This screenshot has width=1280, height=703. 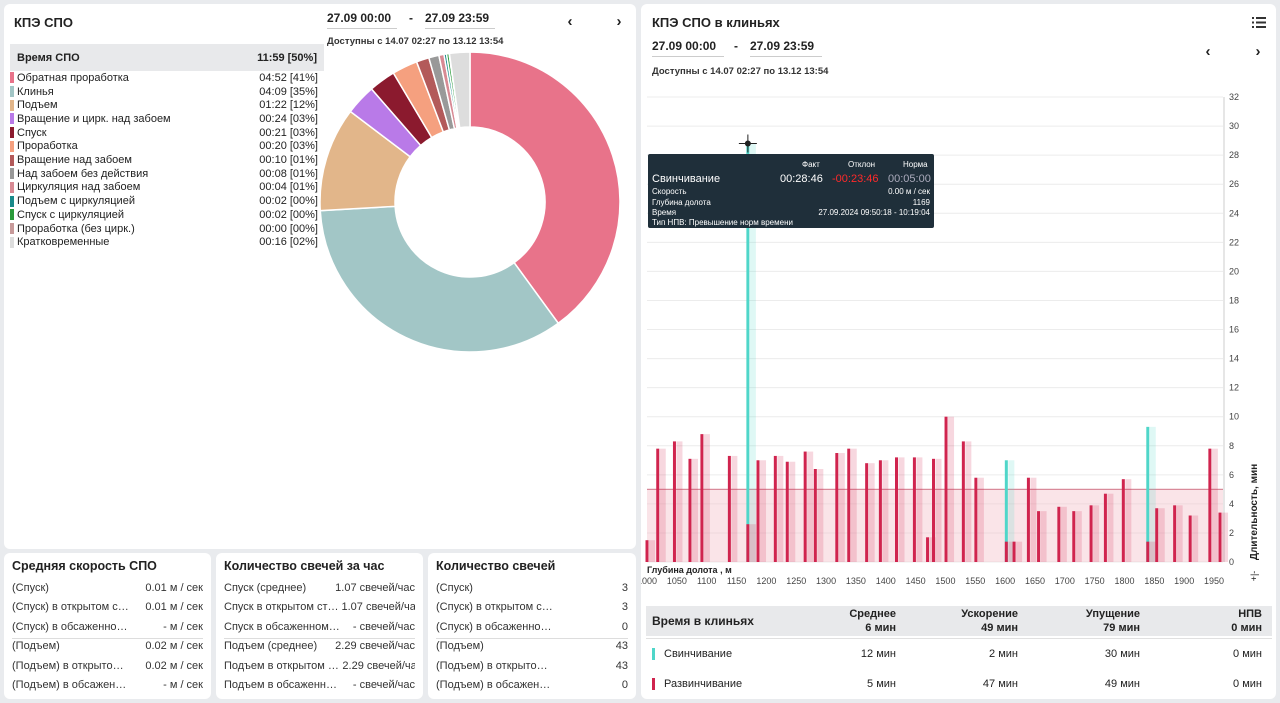 I want to click on legend-label: Подъем, so click(x=37, y=105).